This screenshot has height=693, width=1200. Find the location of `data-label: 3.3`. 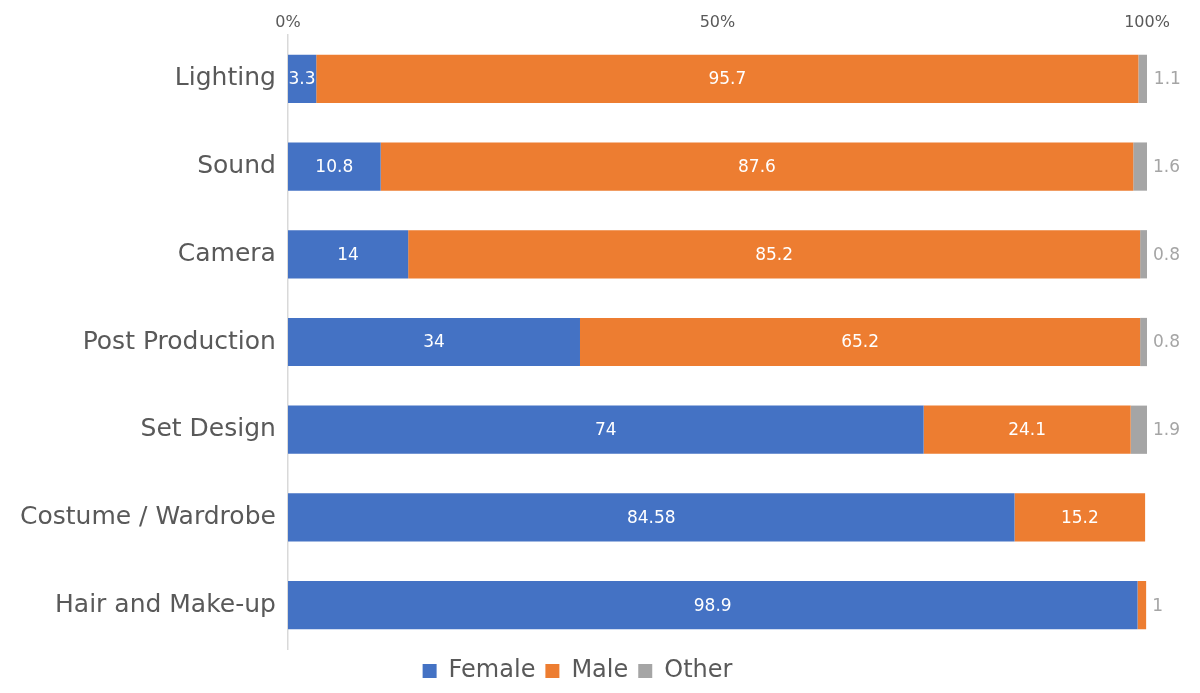

data-label: 3.3 is located at coordinates (302, 78).